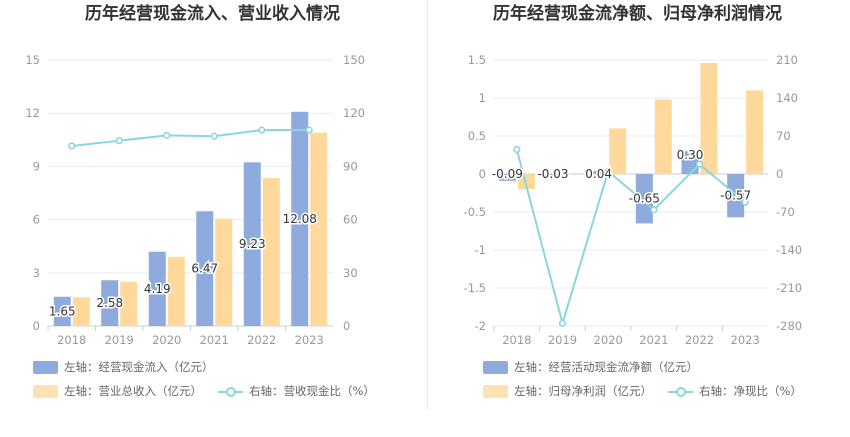  What do you see at coordinates (350, 273) in the screenshot?
I see `y-right-tick-label: 30` at bounding box center [350, 273].